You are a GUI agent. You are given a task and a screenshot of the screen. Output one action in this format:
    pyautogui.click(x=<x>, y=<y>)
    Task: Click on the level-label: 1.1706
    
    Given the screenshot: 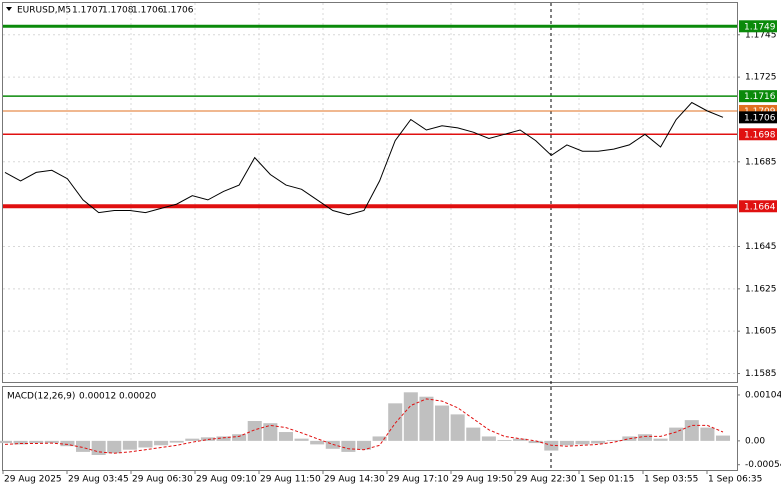 What is the action you would take?
    pyautogui.click(x=760, y=118)
    